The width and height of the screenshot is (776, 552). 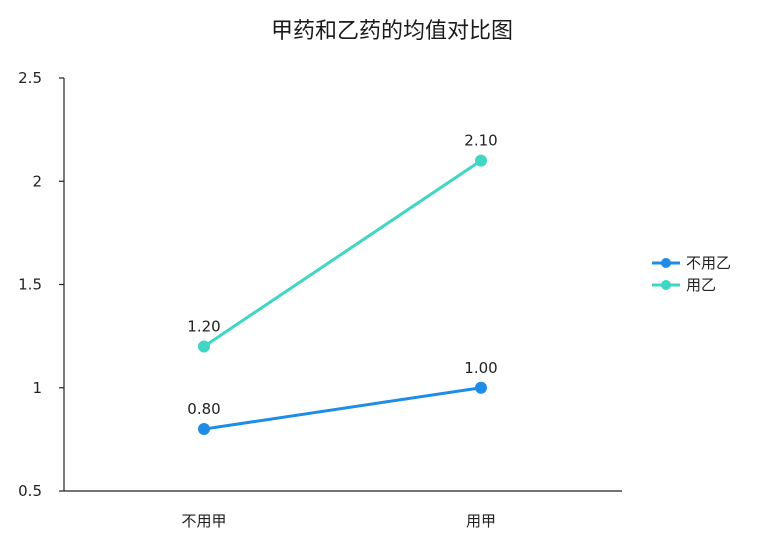 I want to click on y-tick-label: 2, so click(x=37, y=181).